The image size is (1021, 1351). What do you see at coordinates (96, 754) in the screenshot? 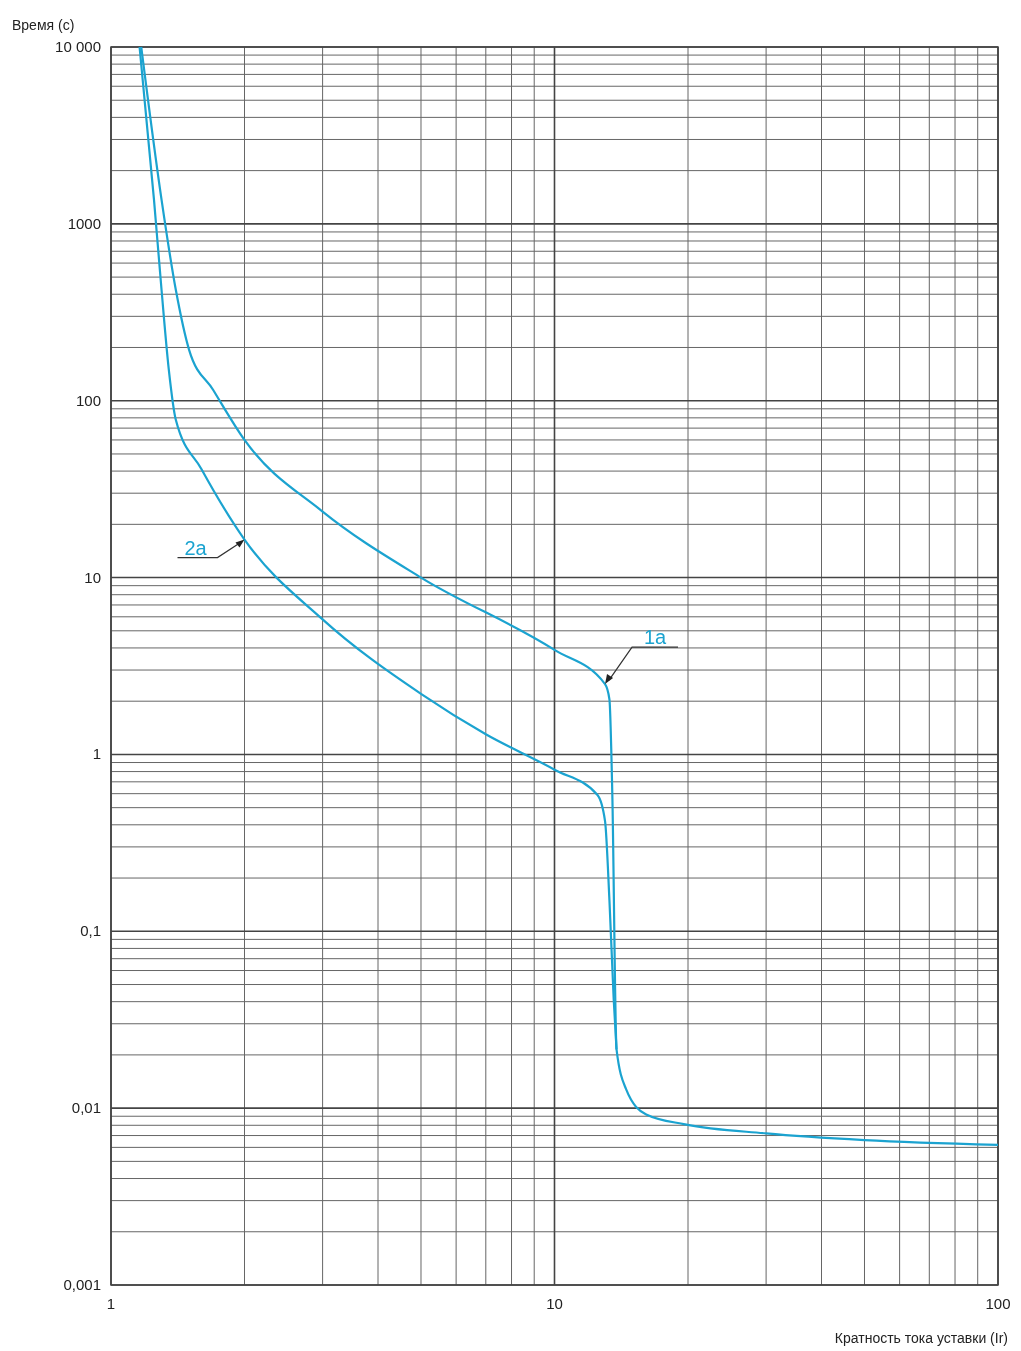
I see `y-tick-label: 1` at bounding box center [96, 754].